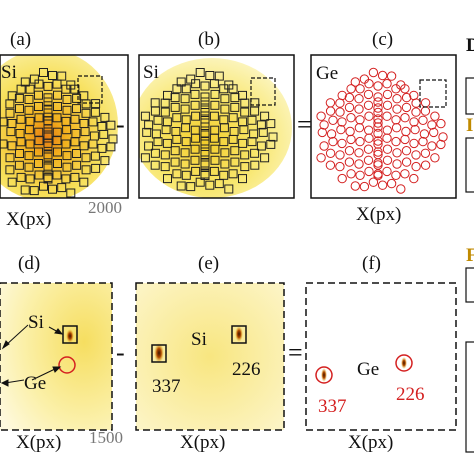 The width and height of the screenshot is (474, 474). Describe the element at coordinates (166, 386) in the screenshot. I see `panel-e-spot-label-337: 337` at that location.